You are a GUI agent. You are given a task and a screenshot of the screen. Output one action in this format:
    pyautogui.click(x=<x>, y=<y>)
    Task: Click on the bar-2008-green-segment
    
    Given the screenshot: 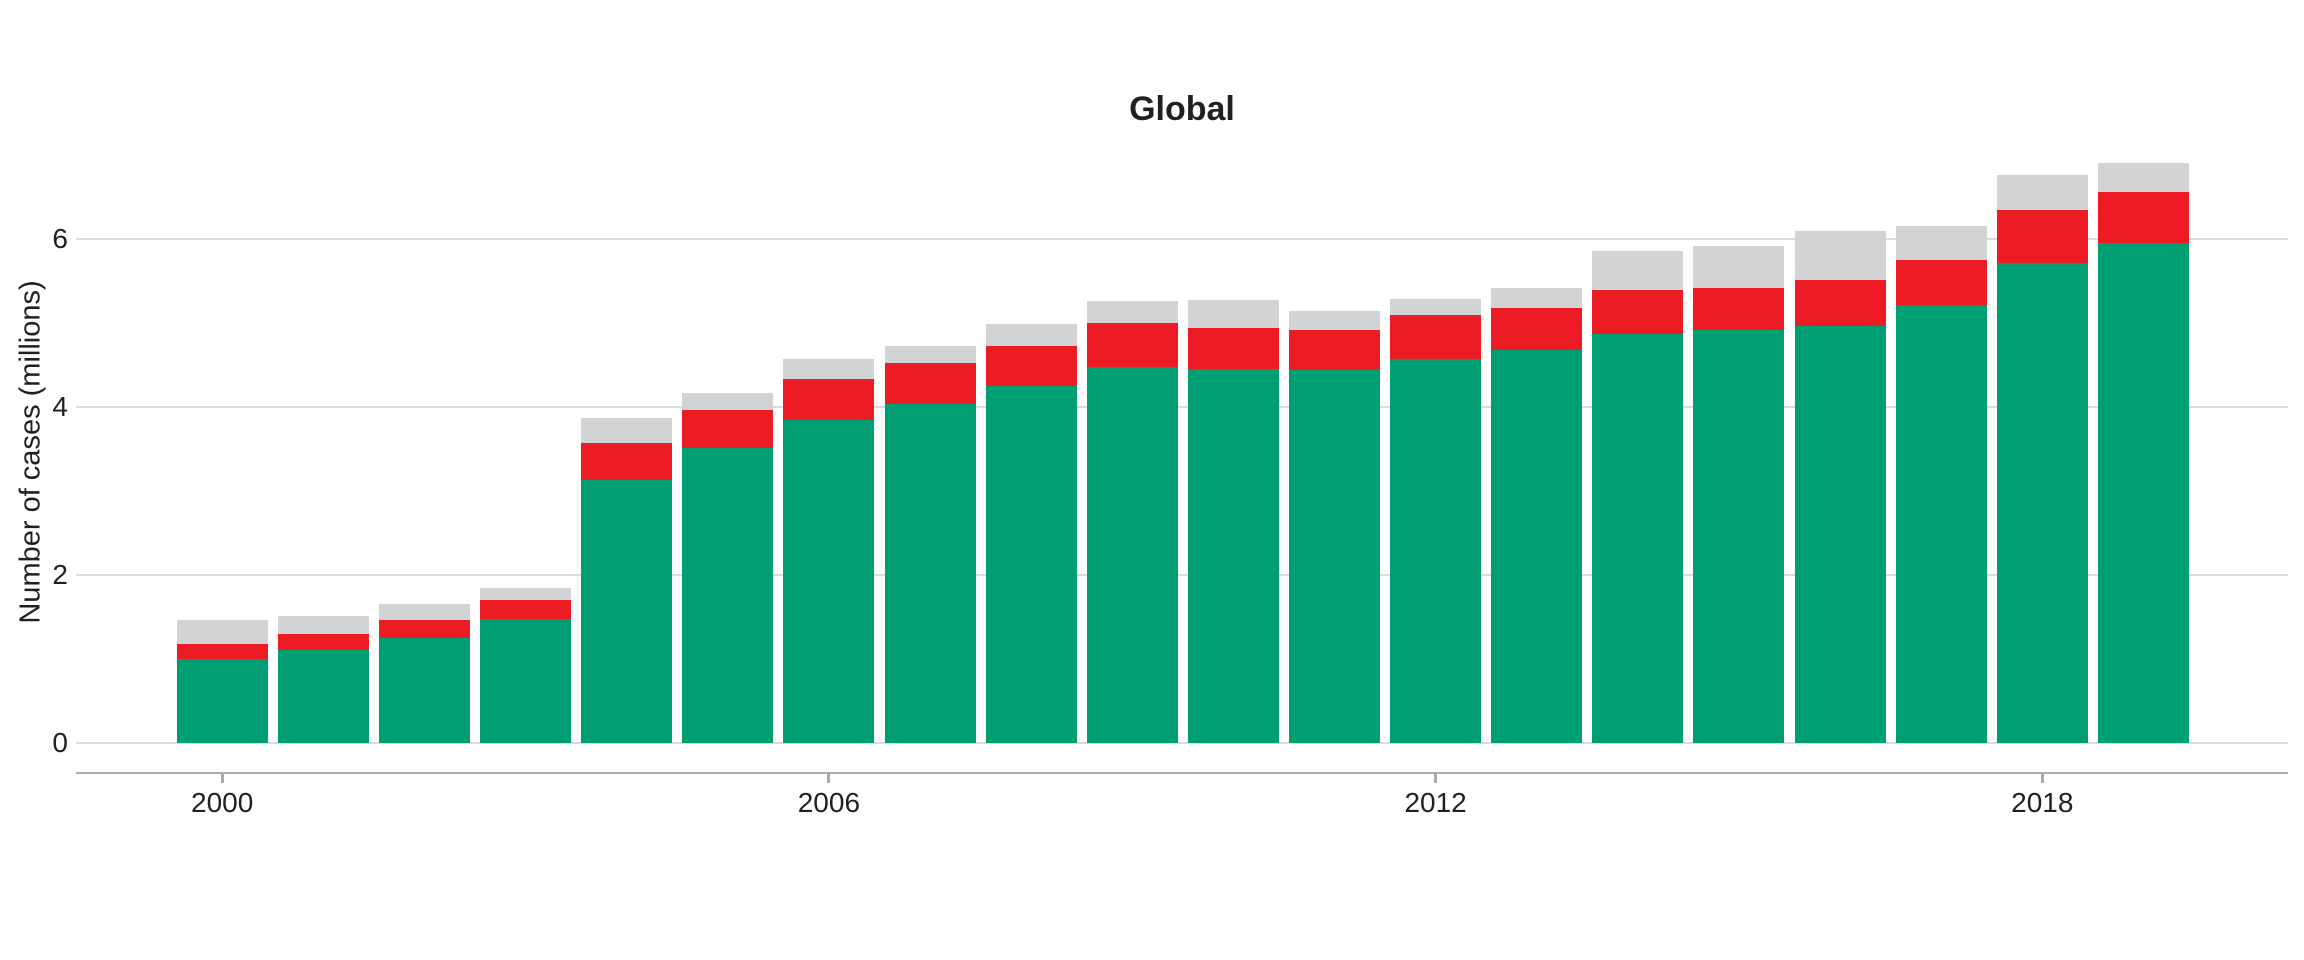 What is the action you would take?
    pyautogui.click(x=1031, y=564)
    